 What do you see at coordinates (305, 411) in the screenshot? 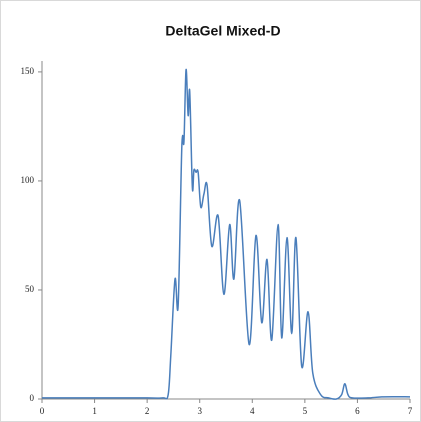
I see `x-tick-label: 5` at bounding box center [305, 411].